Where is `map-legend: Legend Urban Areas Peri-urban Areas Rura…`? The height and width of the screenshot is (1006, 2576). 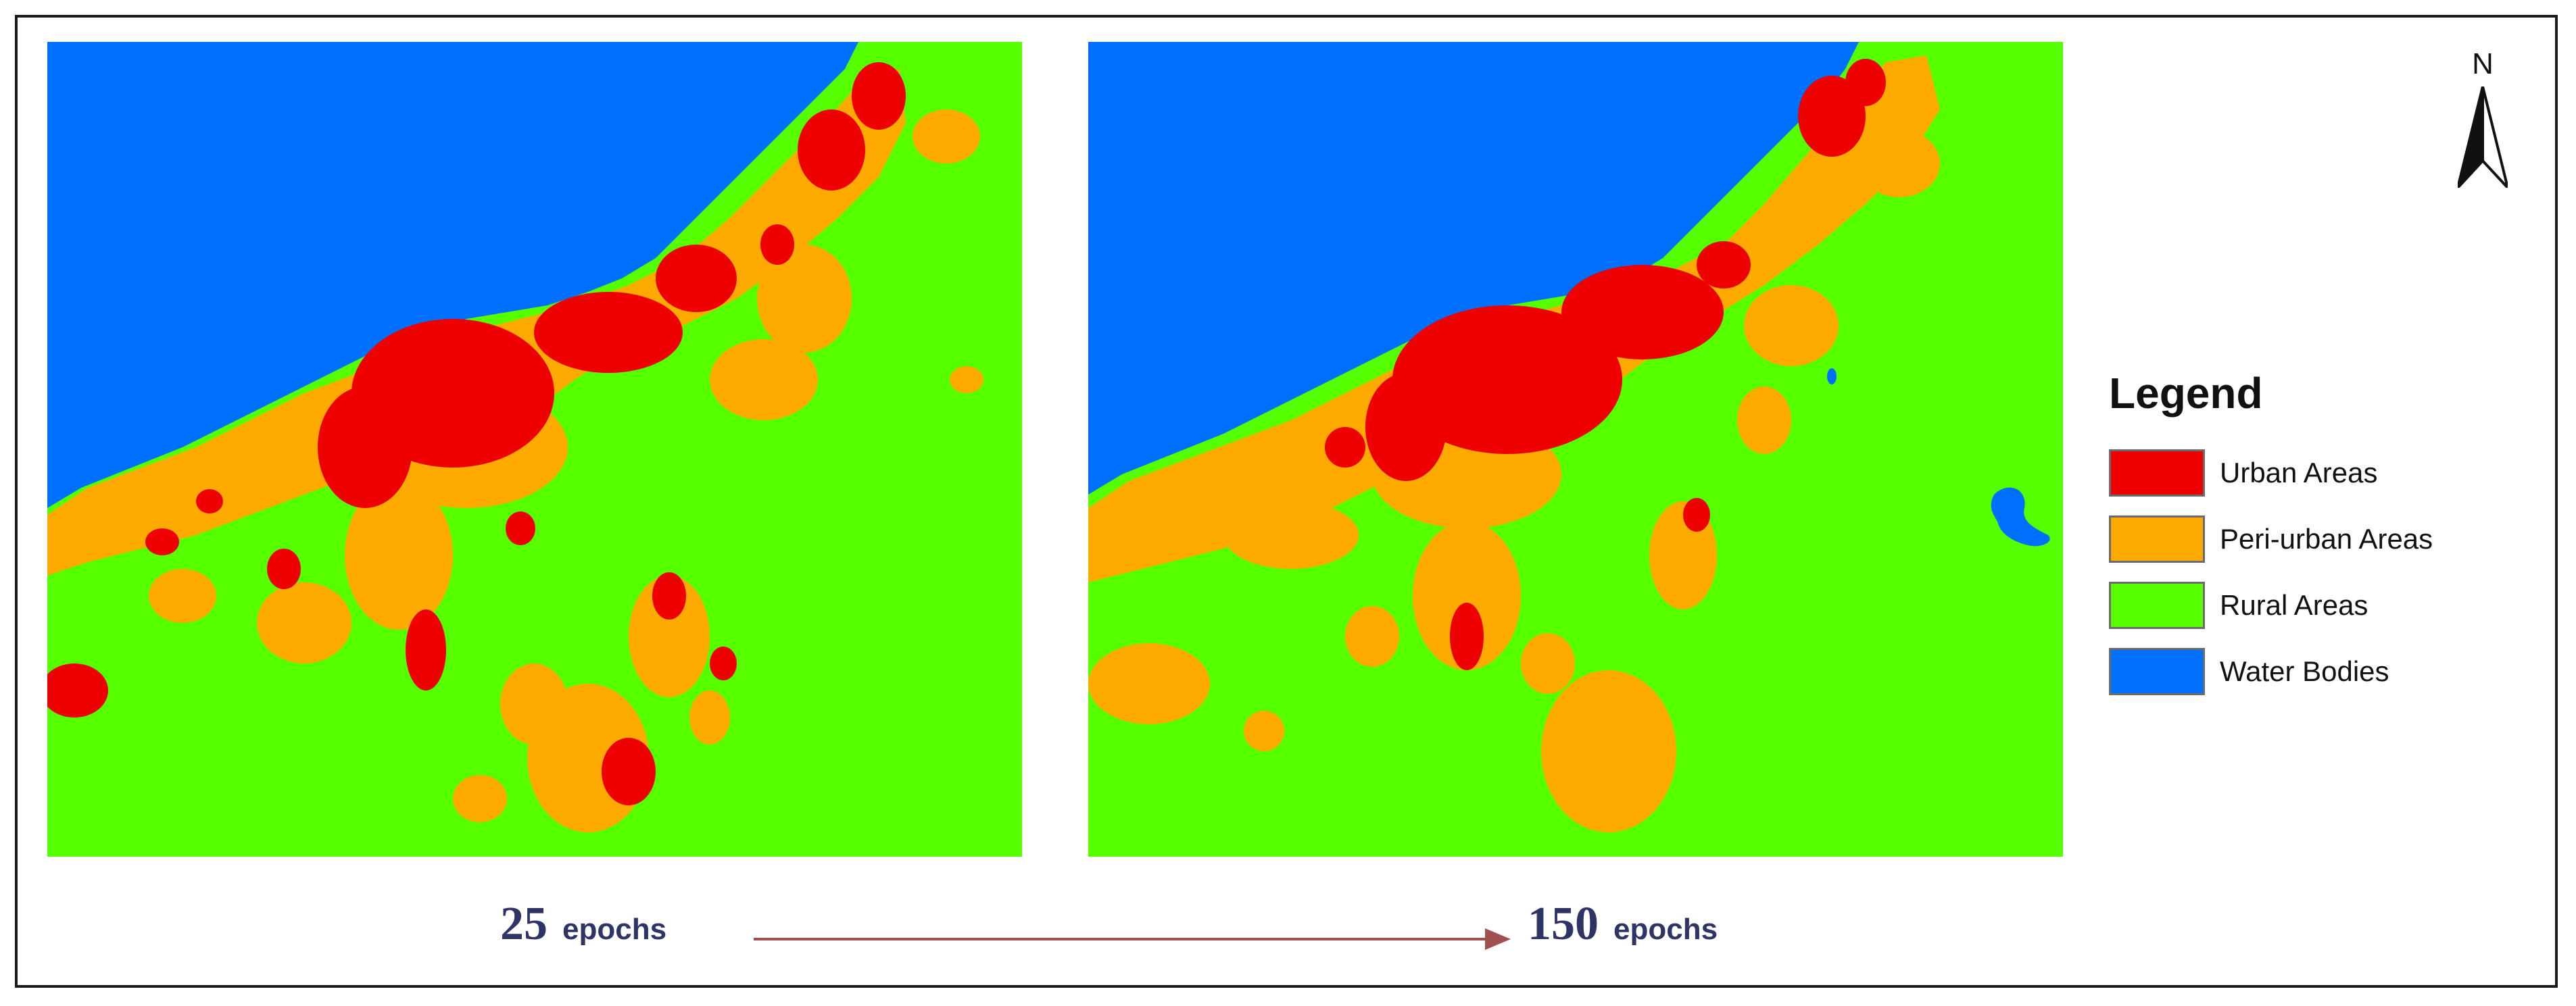 map-legend: Legend Urban Areas Peri-urban Areas Rura… is located at coordinates (2318, 541).